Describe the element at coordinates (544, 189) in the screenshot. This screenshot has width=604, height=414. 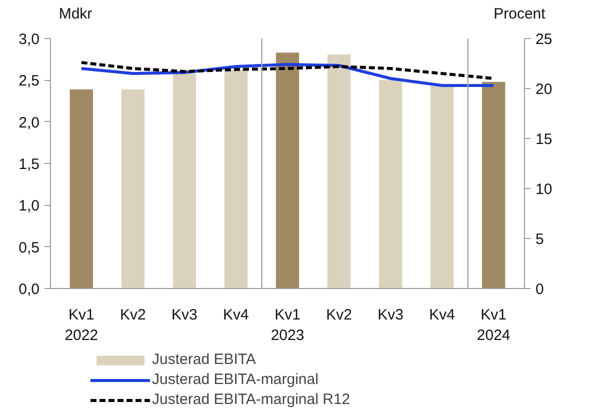
I see `y2-tick-label: 10` at that location.